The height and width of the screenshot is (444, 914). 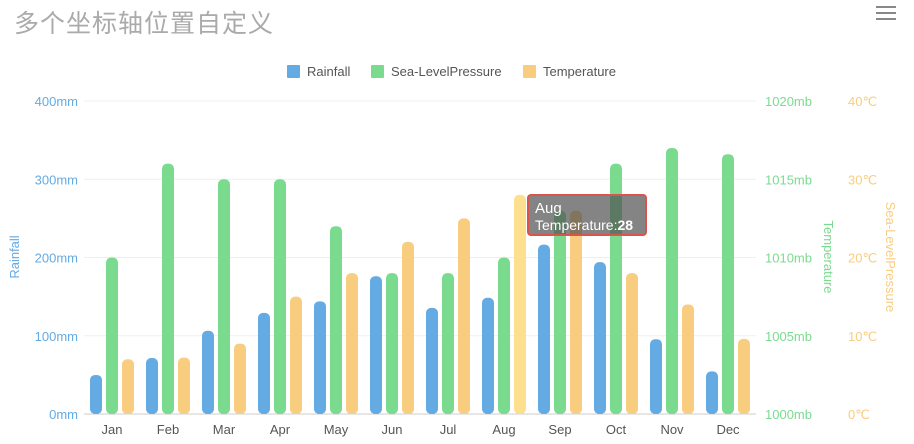 I want to click on x-tick-label: Apr, so click(x=280, y=429).